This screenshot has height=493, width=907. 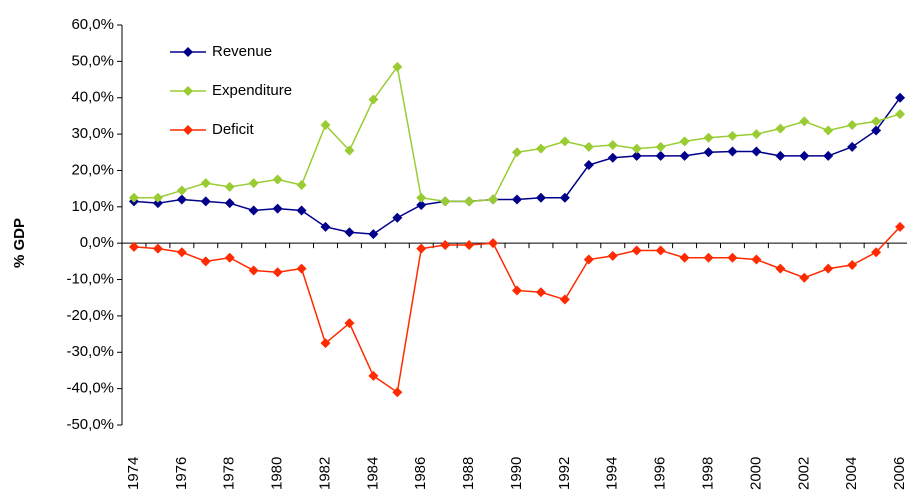 I want to click on y-tick-label: 10,0%, so click(x=92, y=206).